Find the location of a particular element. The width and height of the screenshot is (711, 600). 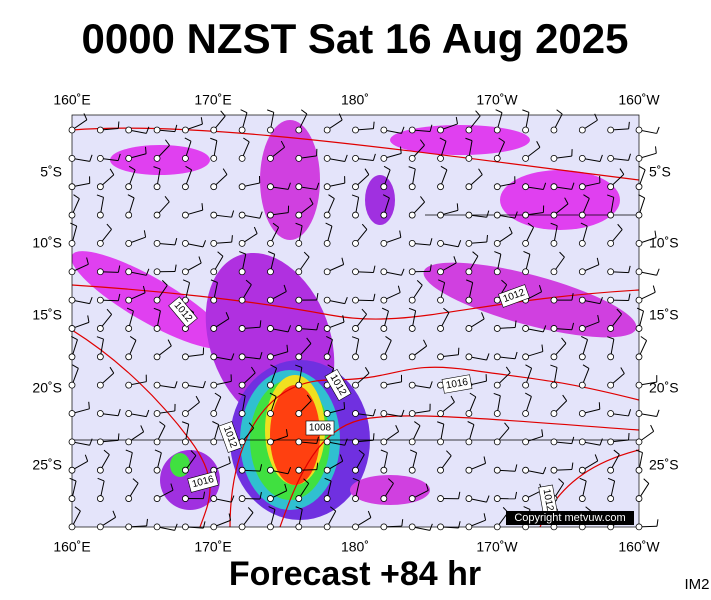

isobar-label-box is located at coordinates (230, 437).